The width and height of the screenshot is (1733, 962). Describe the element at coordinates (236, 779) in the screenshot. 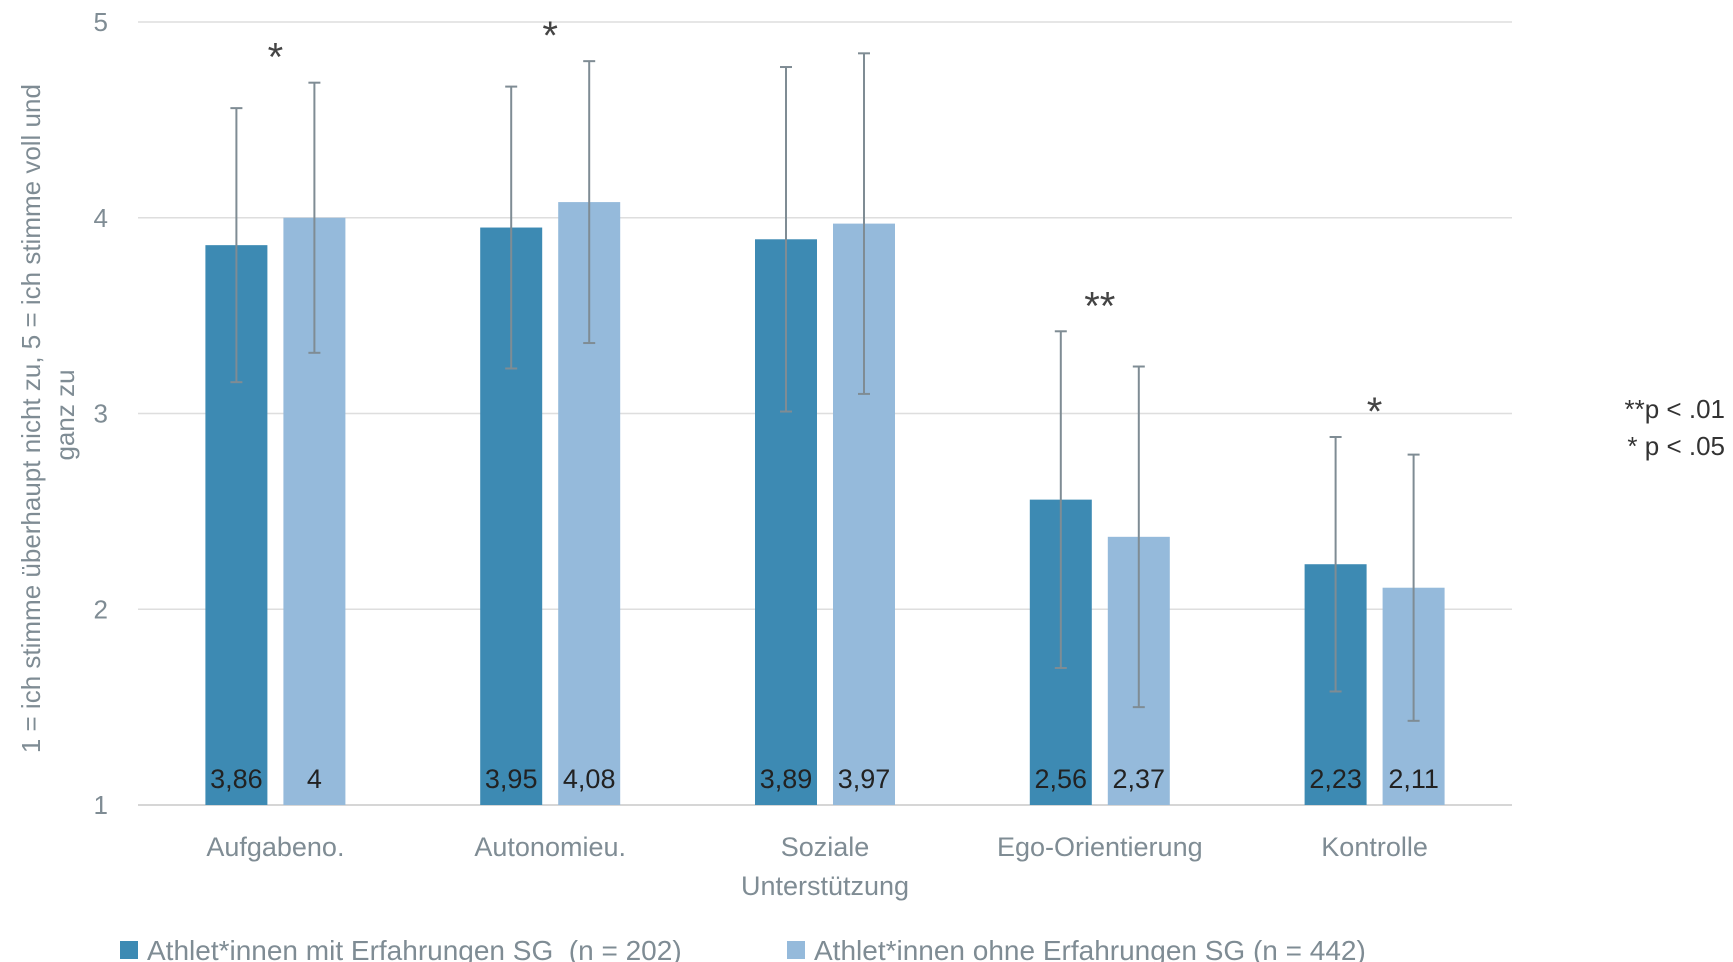

I see `data-label-s1-1: 3,86` at that location.